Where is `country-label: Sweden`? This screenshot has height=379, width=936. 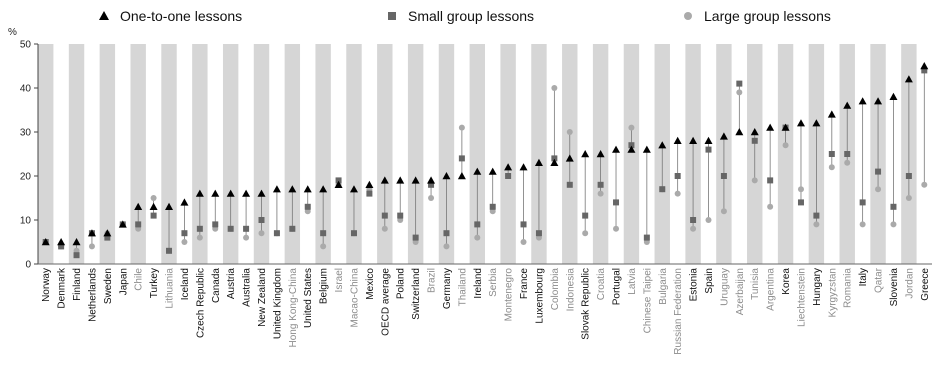 country-label: Sweden is located at coordinates (108, 286).